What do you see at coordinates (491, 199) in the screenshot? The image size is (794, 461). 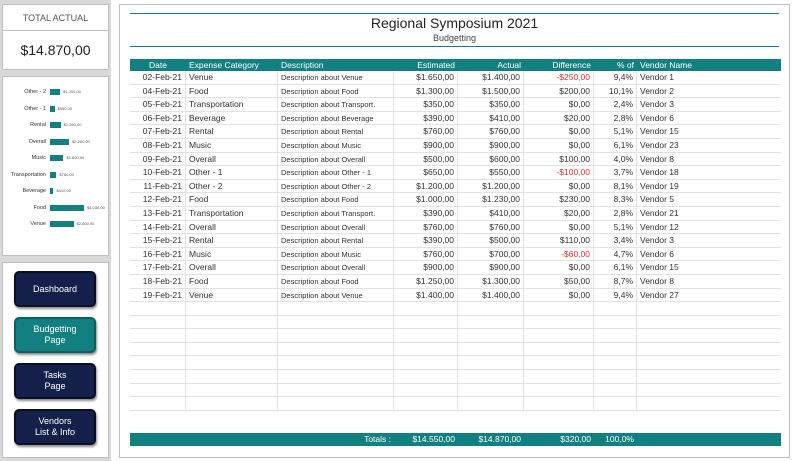 I see `cell-actual: $1.230,00` at bounding box center [491, 199].